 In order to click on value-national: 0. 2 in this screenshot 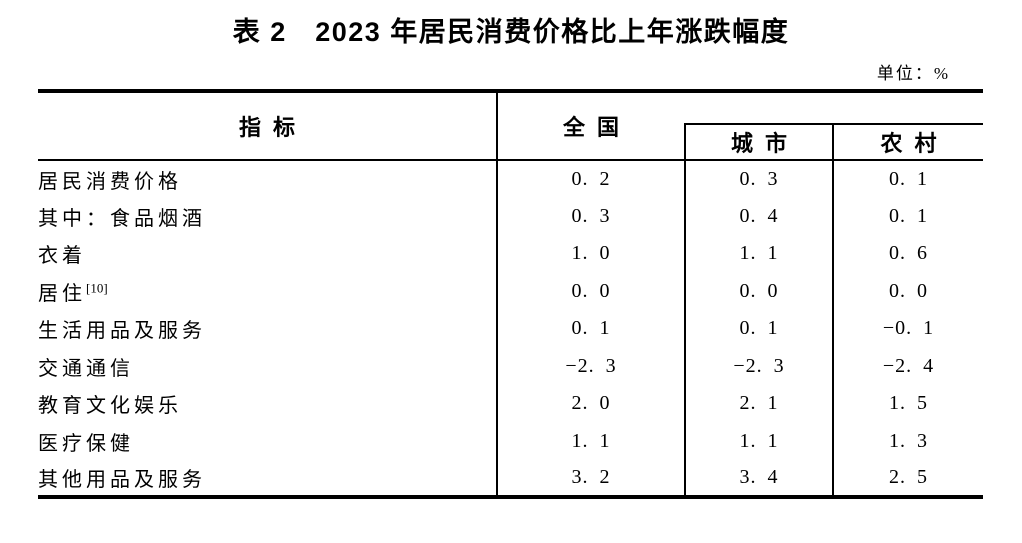, I will do `click(591, 178)`.